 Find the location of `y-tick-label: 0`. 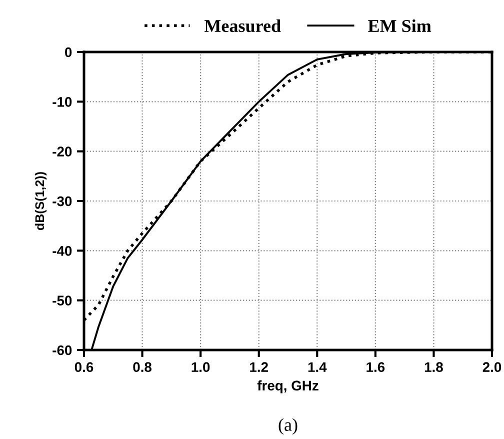

y-tick-label: 0 is located at coordinates (68, 52).